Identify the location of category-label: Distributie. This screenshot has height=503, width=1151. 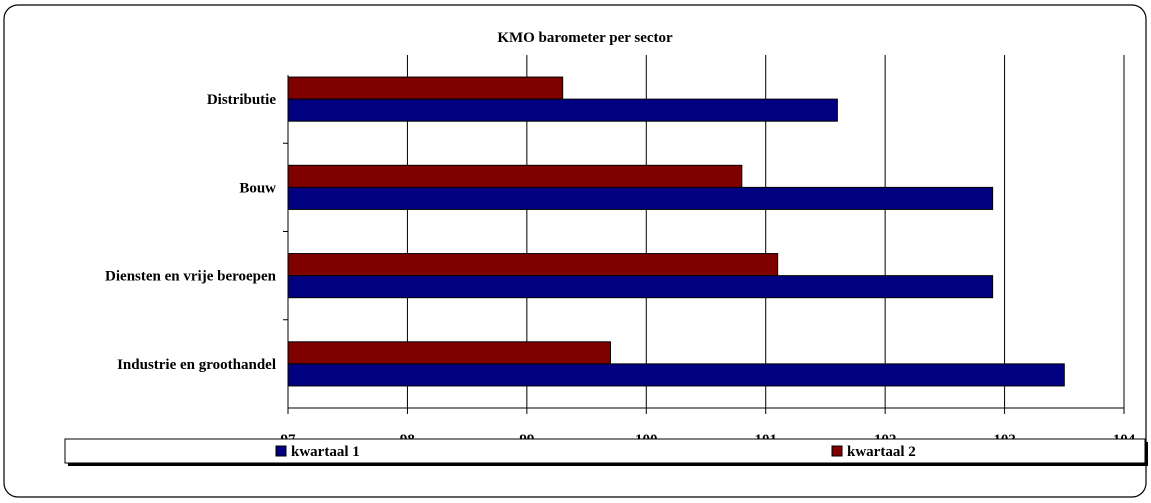
(242, 100).